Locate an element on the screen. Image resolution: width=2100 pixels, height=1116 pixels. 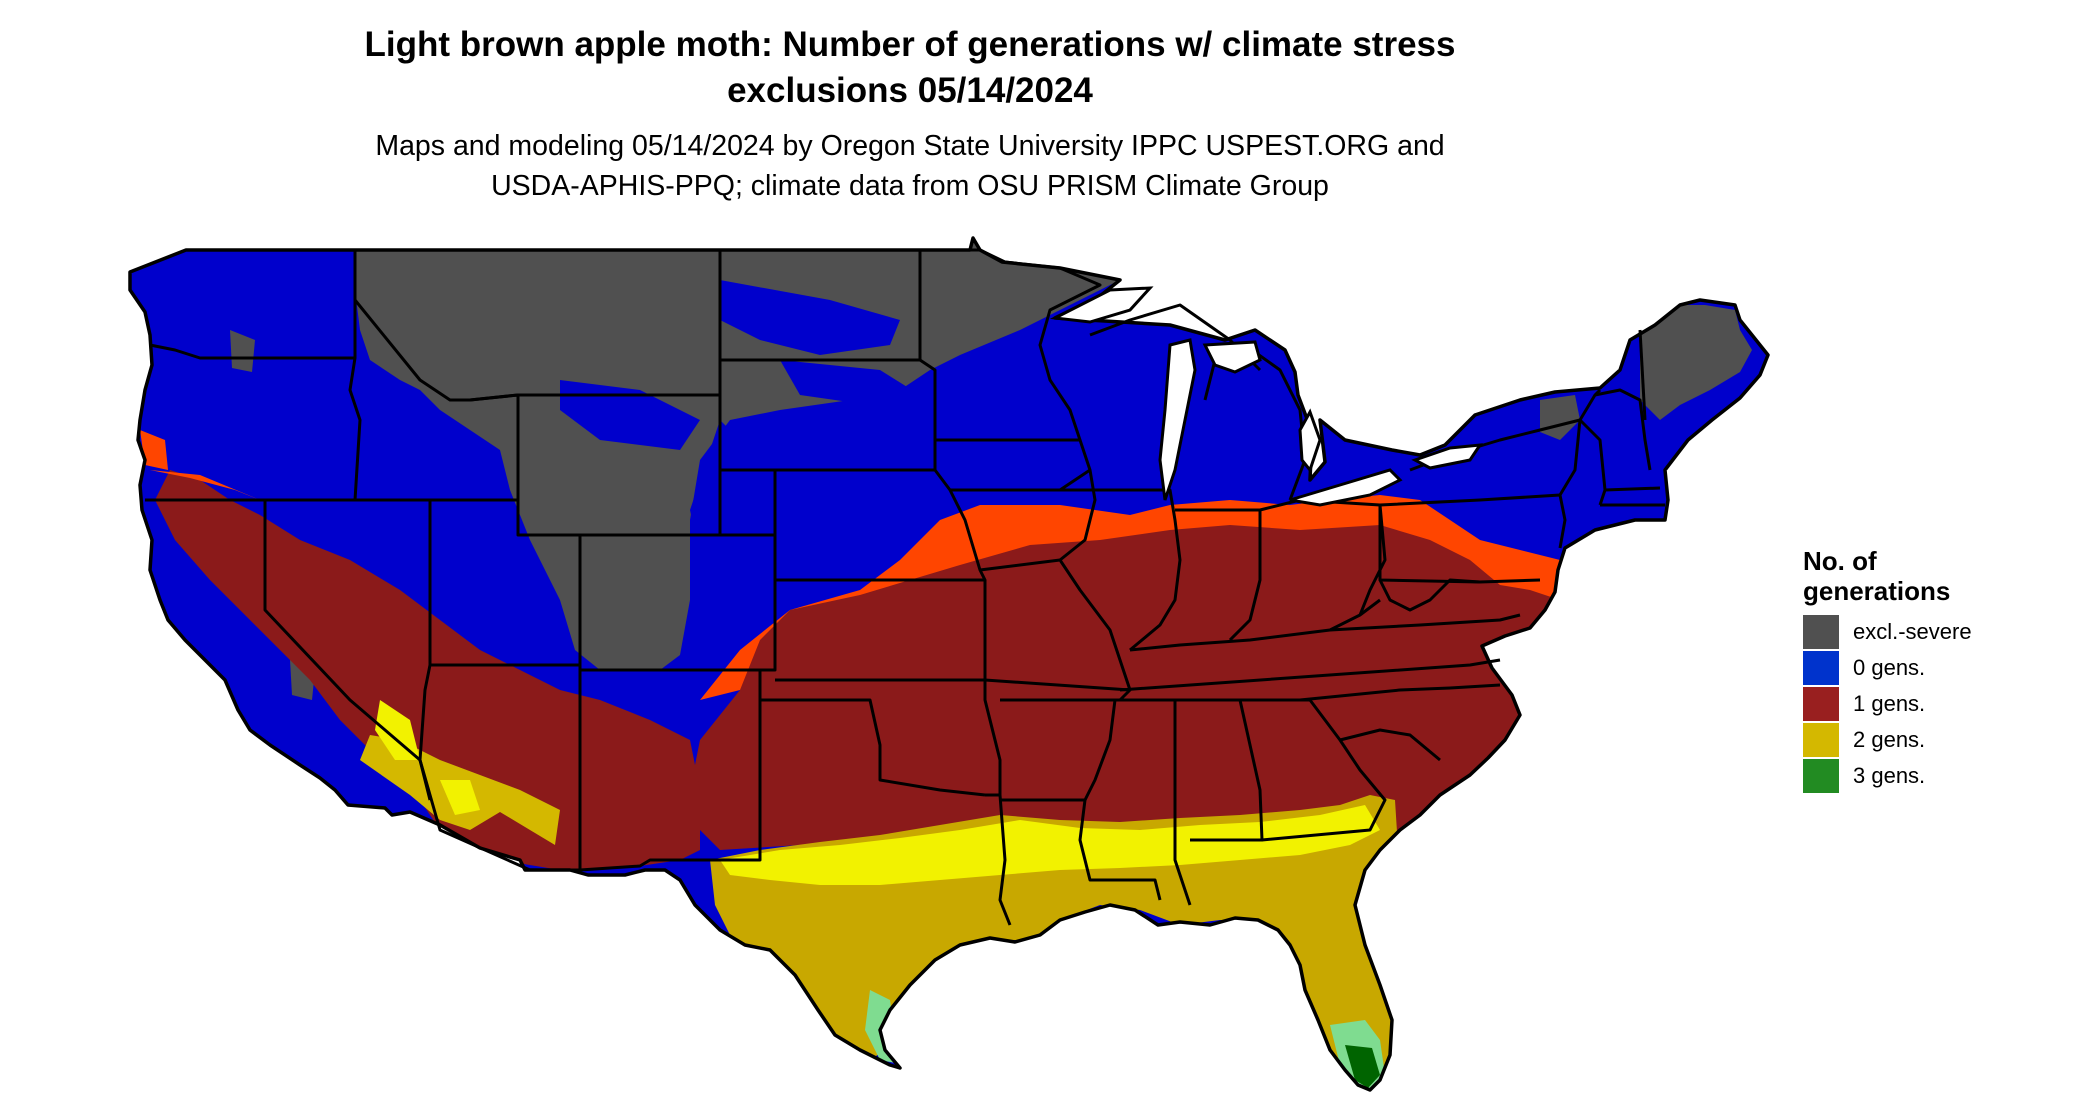
legend-title: No. of generations is located at coordinates (1933, 576).